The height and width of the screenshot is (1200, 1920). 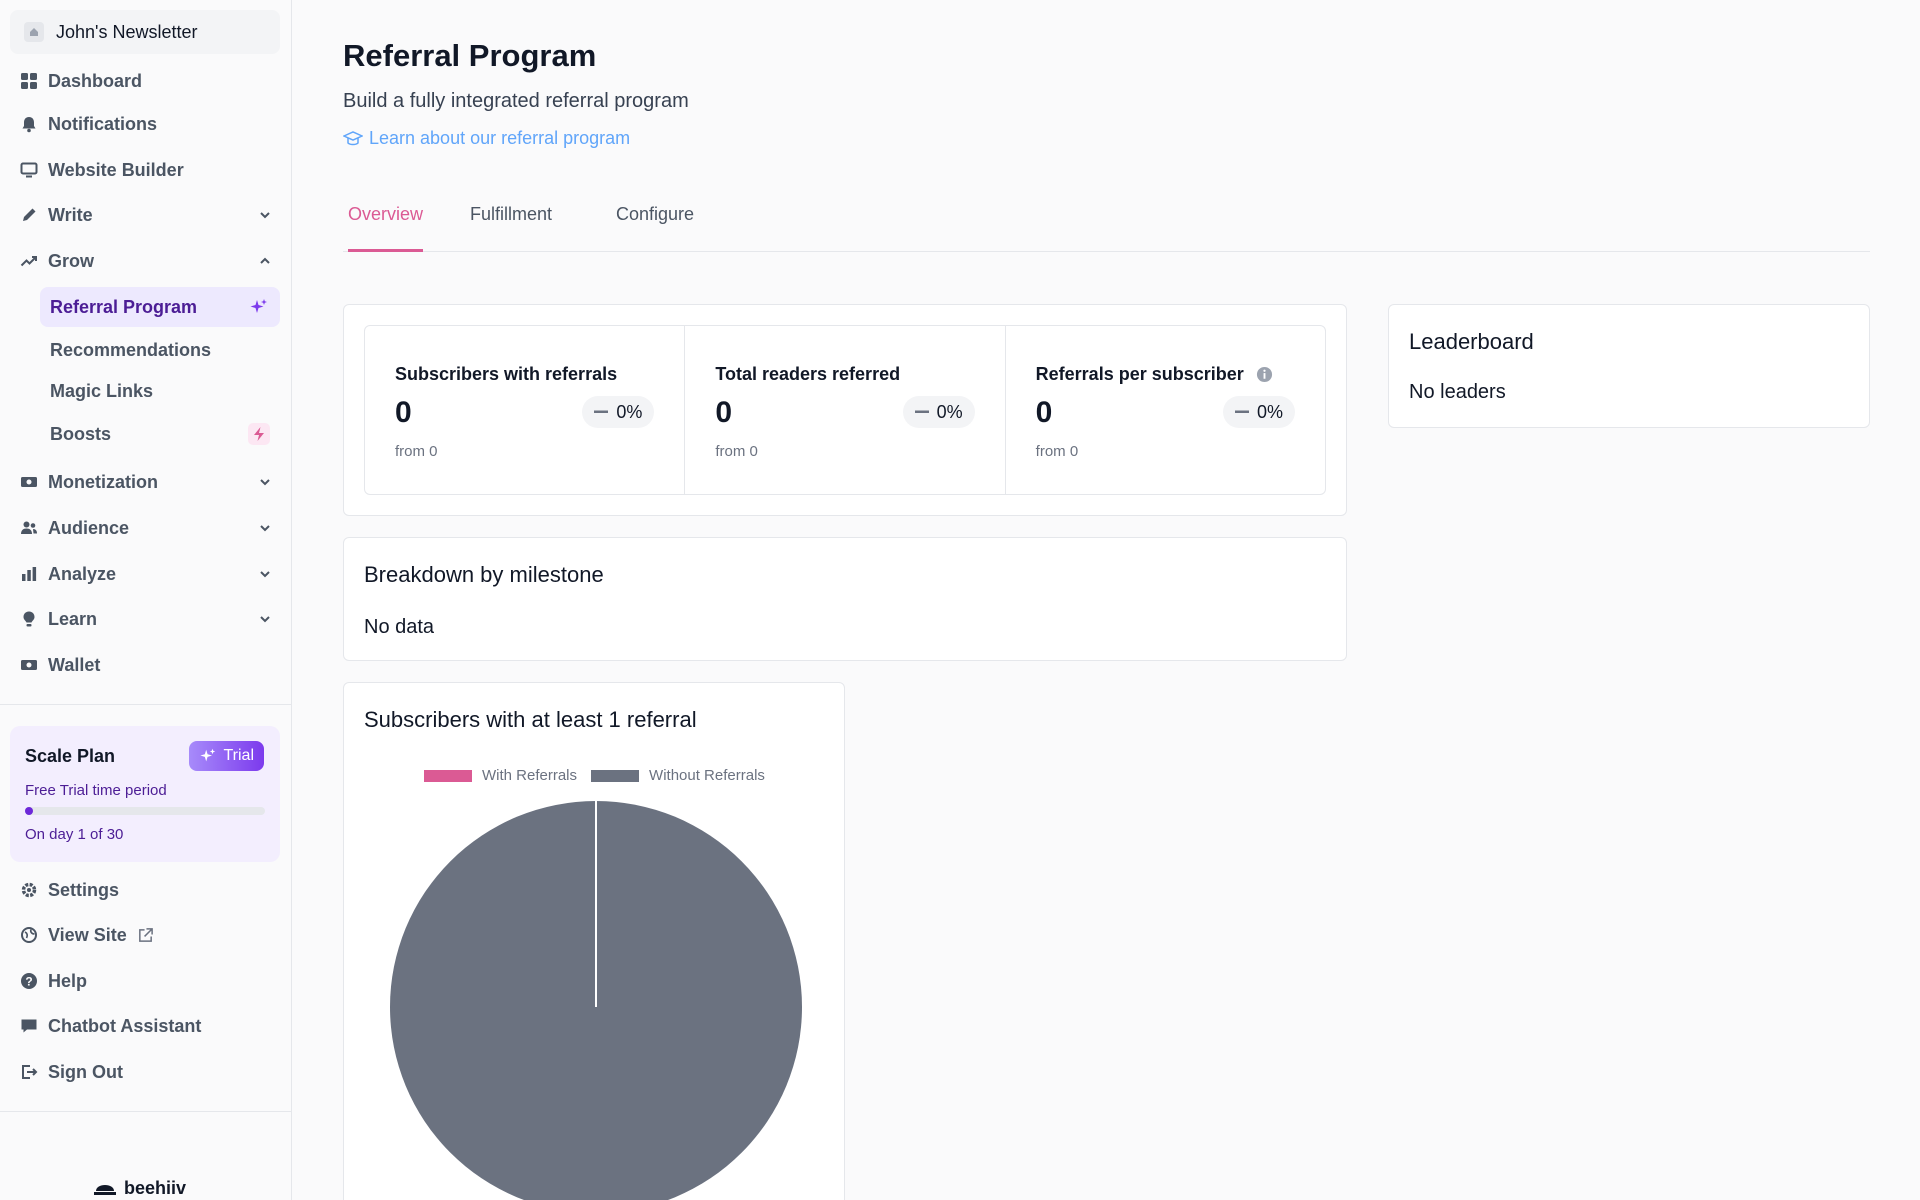 What do you see at coordinates (525, 410) in the screenshot?
I see `stat-subscribers-with-referrals: Subscribers with referrals 0 0% from 0` at bounding box center [525, 410].